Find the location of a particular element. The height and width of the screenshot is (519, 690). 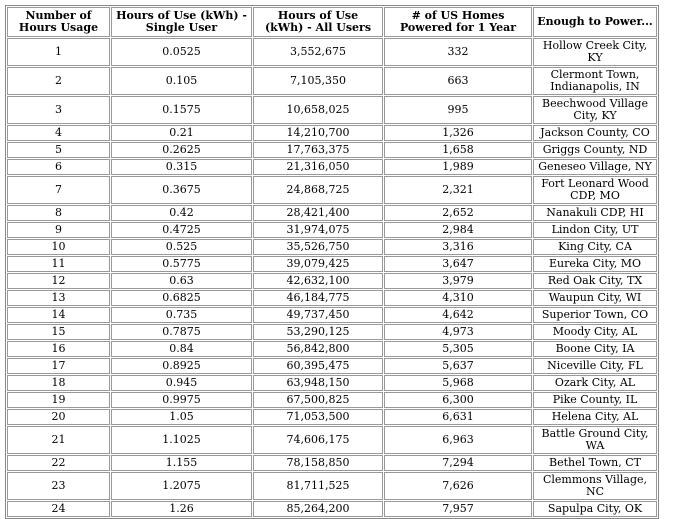

table-cell: Lindon City, UT is located at coordinates (595, 230).